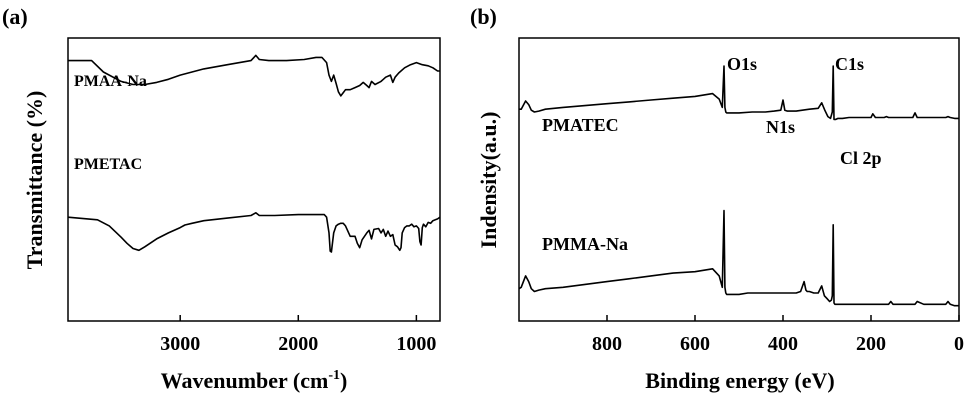  I want to click on peak-label-c1s: C1s, so click(849, 64).